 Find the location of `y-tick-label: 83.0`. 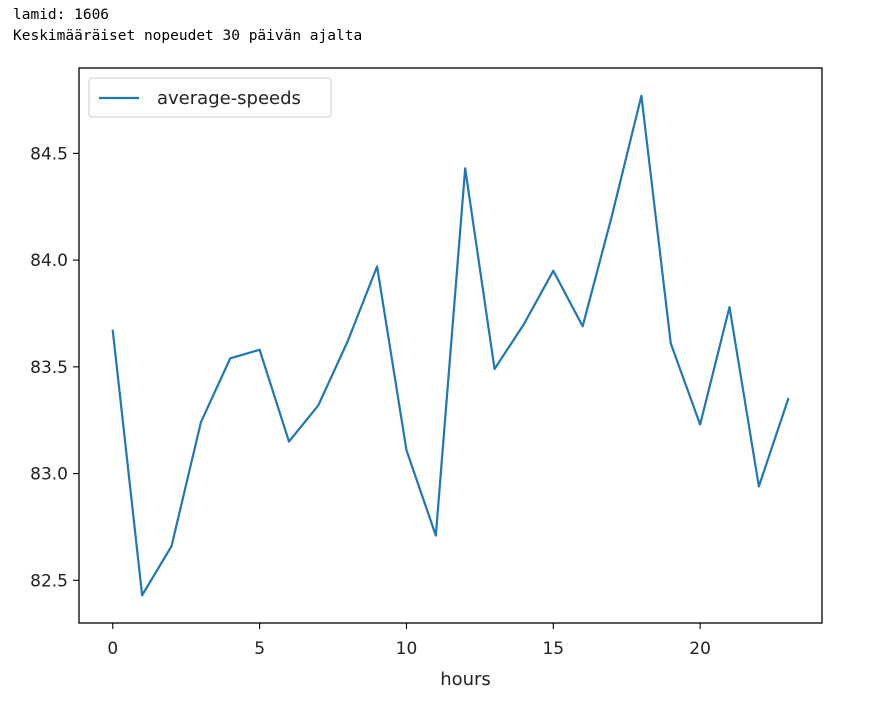

y-tick-label: 83.0 is located at coordinates (49, 475).